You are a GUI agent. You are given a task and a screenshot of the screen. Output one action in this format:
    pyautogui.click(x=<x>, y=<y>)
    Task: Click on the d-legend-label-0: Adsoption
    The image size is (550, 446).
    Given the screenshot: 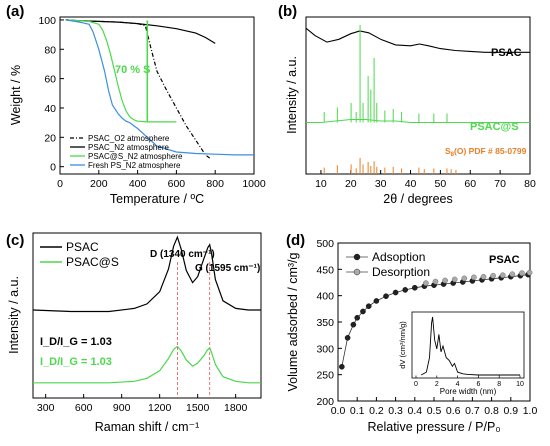 What is the action you would take?
    pyautogui.click(x=398, y=257)
    